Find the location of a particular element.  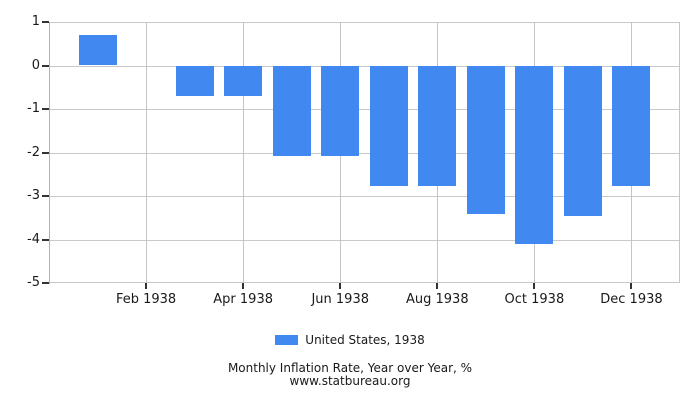

y-axis-label: -4 is located at coordinates (33, 239).